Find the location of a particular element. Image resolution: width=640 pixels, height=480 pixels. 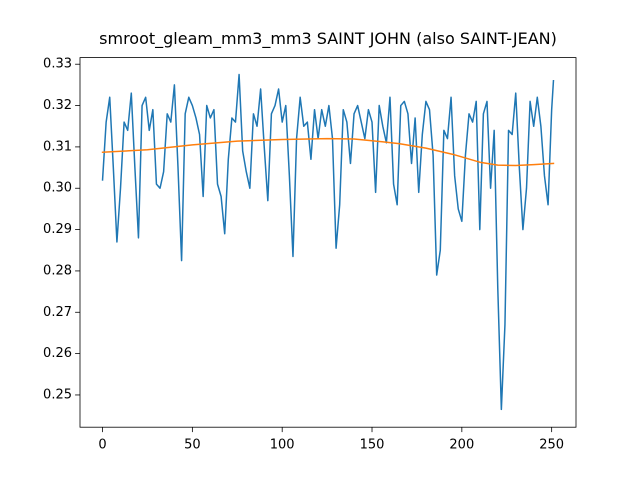

y-tick-label: 0.32 is located at coordinates (57, 105).